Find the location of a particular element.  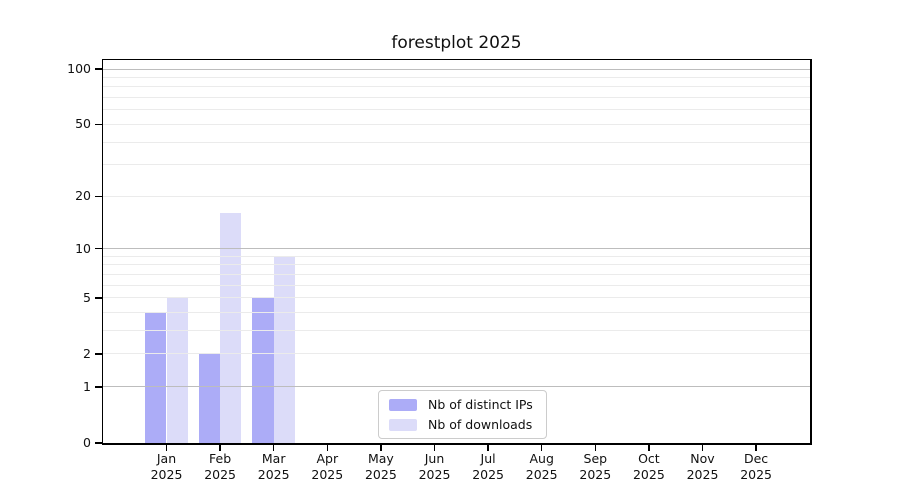

x-tick-year-jul: 2025 is located at coordinates (488, 474).